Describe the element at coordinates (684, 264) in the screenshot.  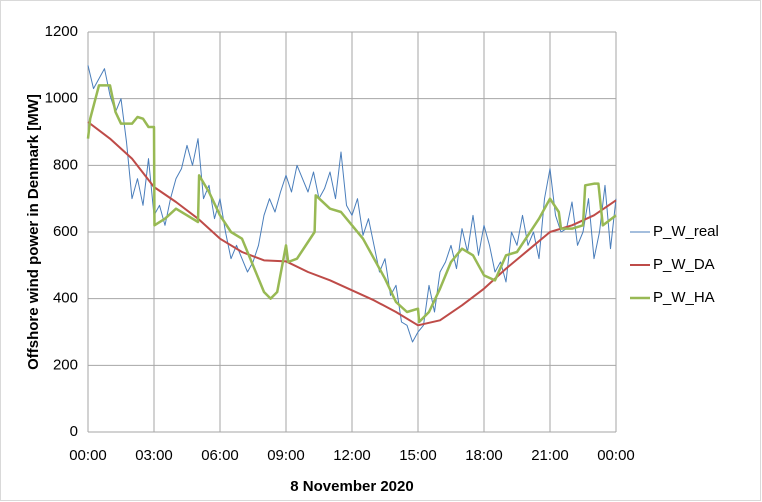
I see `legend-label: P_W_DA` at that location.